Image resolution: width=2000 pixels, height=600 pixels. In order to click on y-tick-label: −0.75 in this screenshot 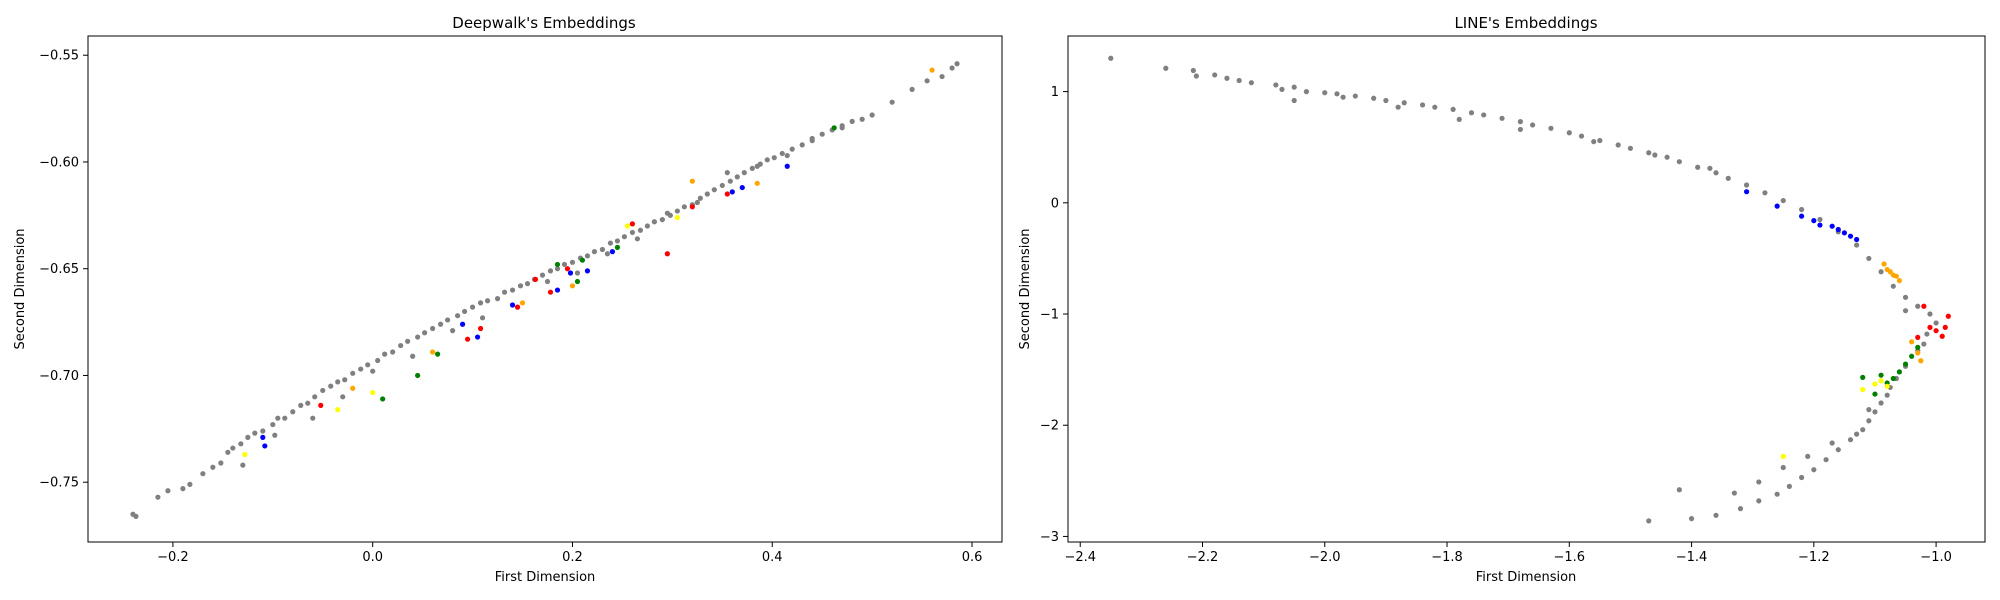, I will do `click(59, 483)`.